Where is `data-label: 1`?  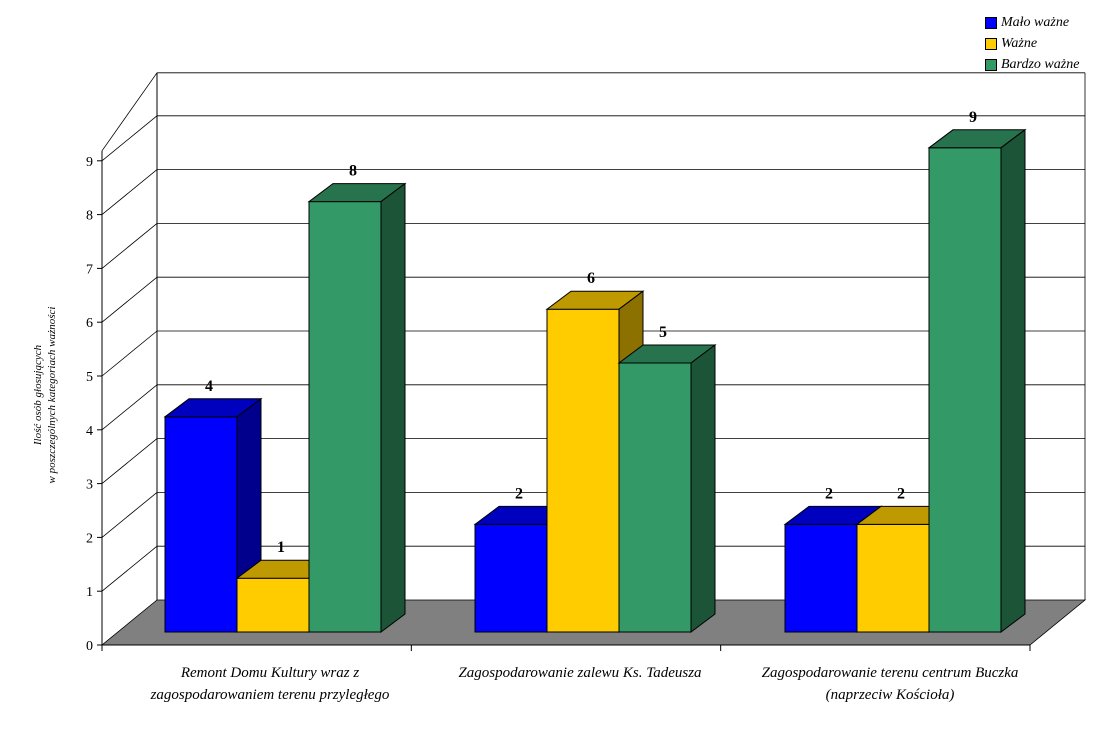 data-label: 1 is located at coordinates (281, 547).